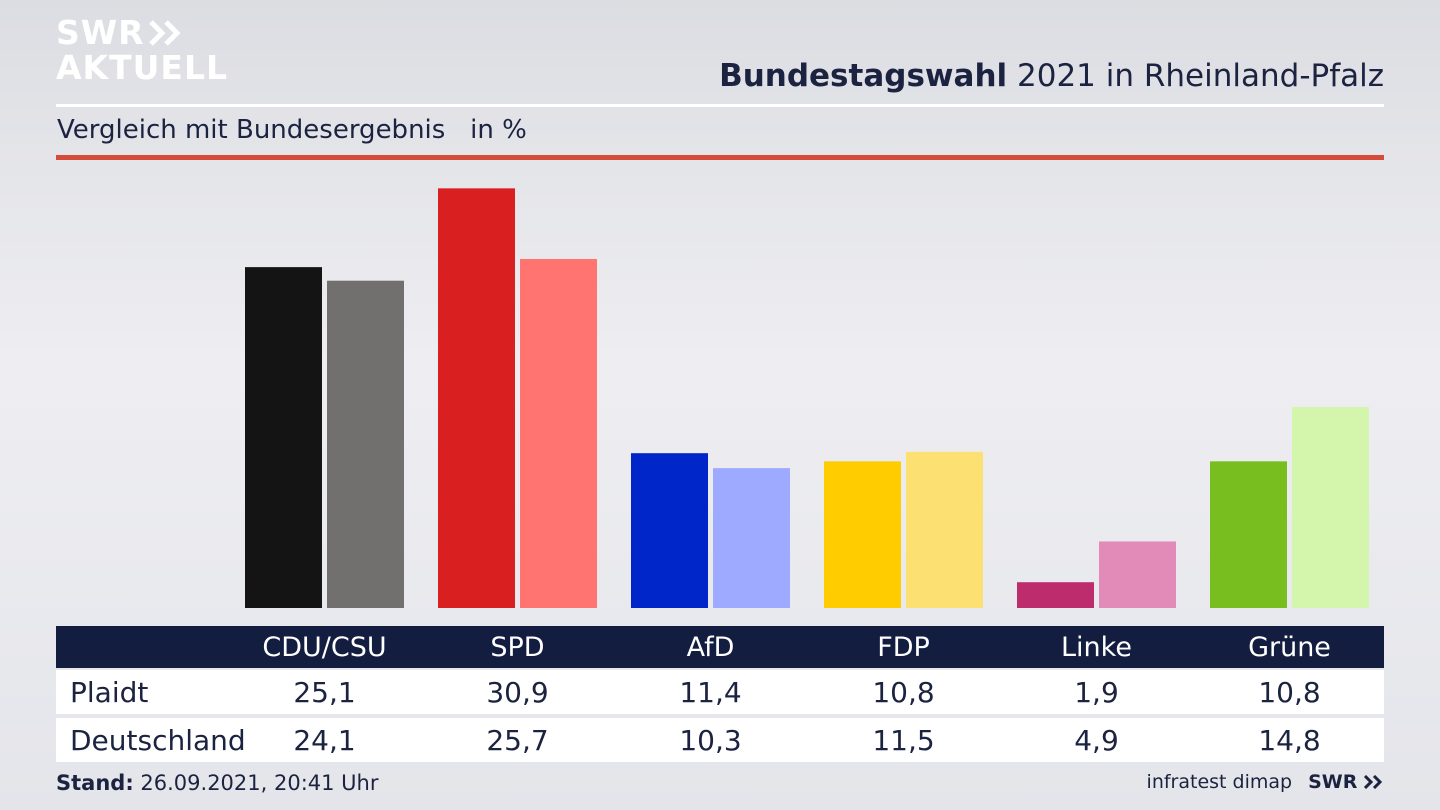 The height and width of the screenshot is (810, 1440). What do you see at coordinates (142, 67) in the screenshot?
I see `logo-line2: AKTUELL` at bounding box center [142, 67].